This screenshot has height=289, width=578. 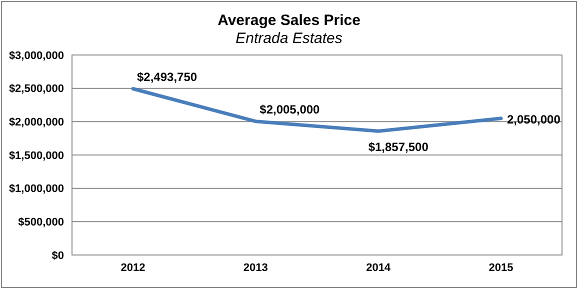 What do you see at coordinates (36, 122) in the screenshot?
I see `y-tick-label: $2,000,000` at bounding box center [36, 122].